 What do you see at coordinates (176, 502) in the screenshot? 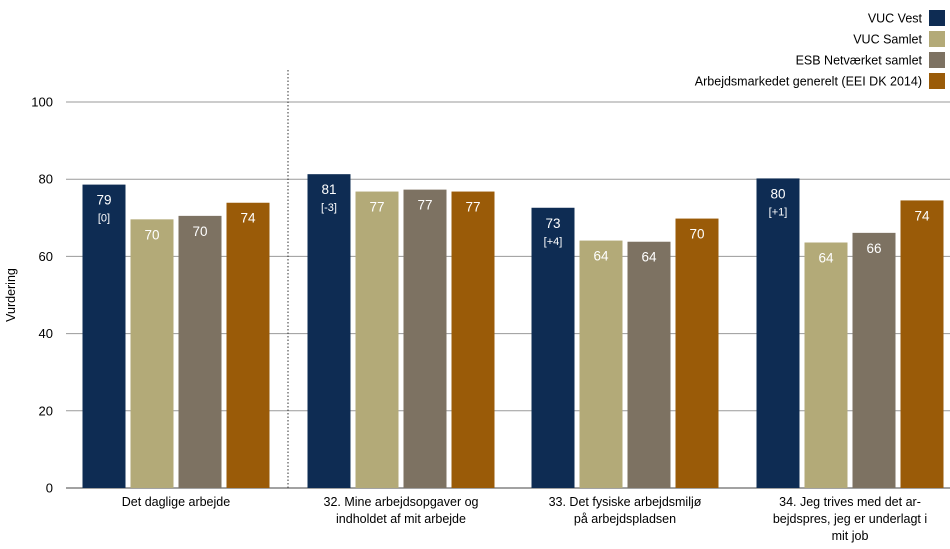
I see `x-category-label: Det daglige arbejde` at bounding box center [176, 502].